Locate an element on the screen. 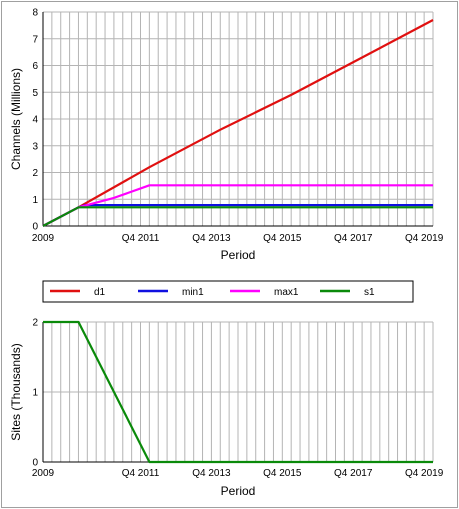 The height and width of the screenshot is (509, 459). legend-box is located at coordinates (228, 291).